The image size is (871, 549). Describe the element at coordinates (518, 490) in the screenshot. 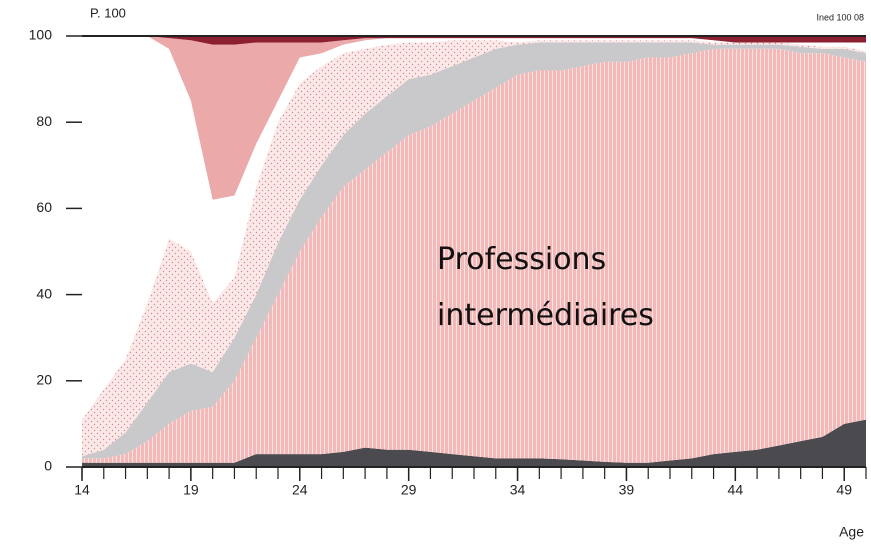

I see `x-tick-label: 34` at that location.